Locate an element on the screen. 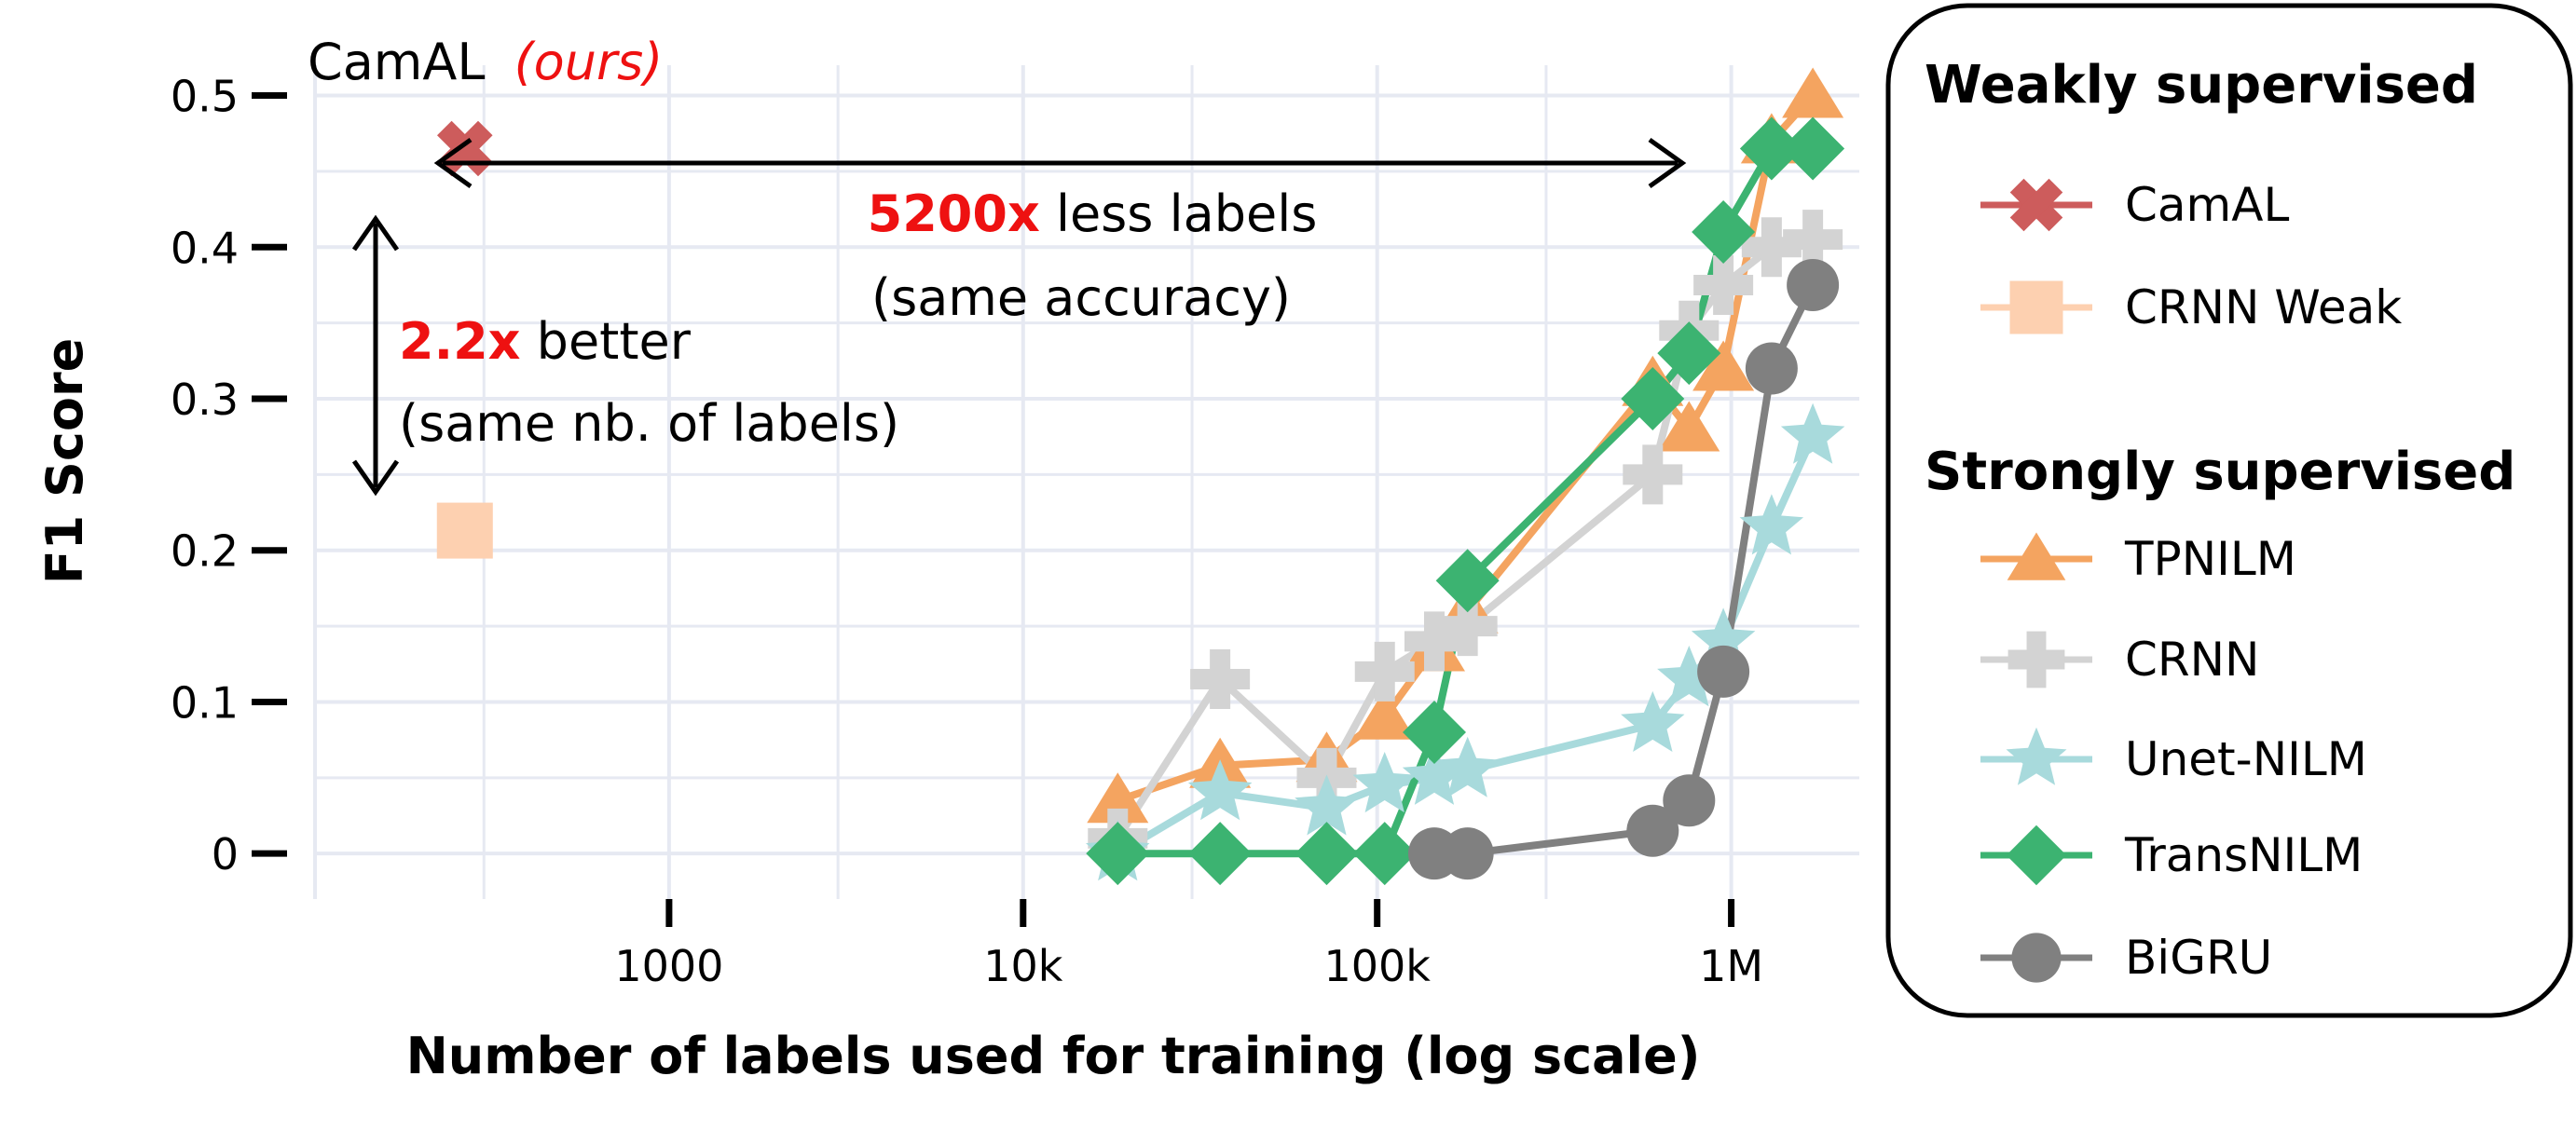 The height and width of the screenshot is (1131, 2576). y-tick-label: 0.1 is located at coordinates (205, 702).